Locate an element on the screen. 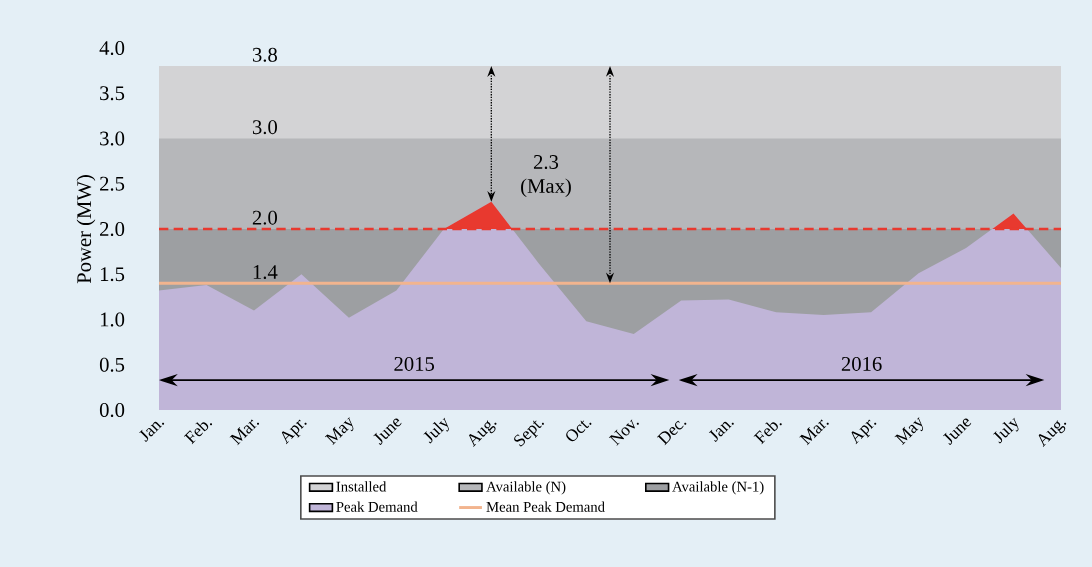  annotation: 2015 is located at coordinates (414, 363).